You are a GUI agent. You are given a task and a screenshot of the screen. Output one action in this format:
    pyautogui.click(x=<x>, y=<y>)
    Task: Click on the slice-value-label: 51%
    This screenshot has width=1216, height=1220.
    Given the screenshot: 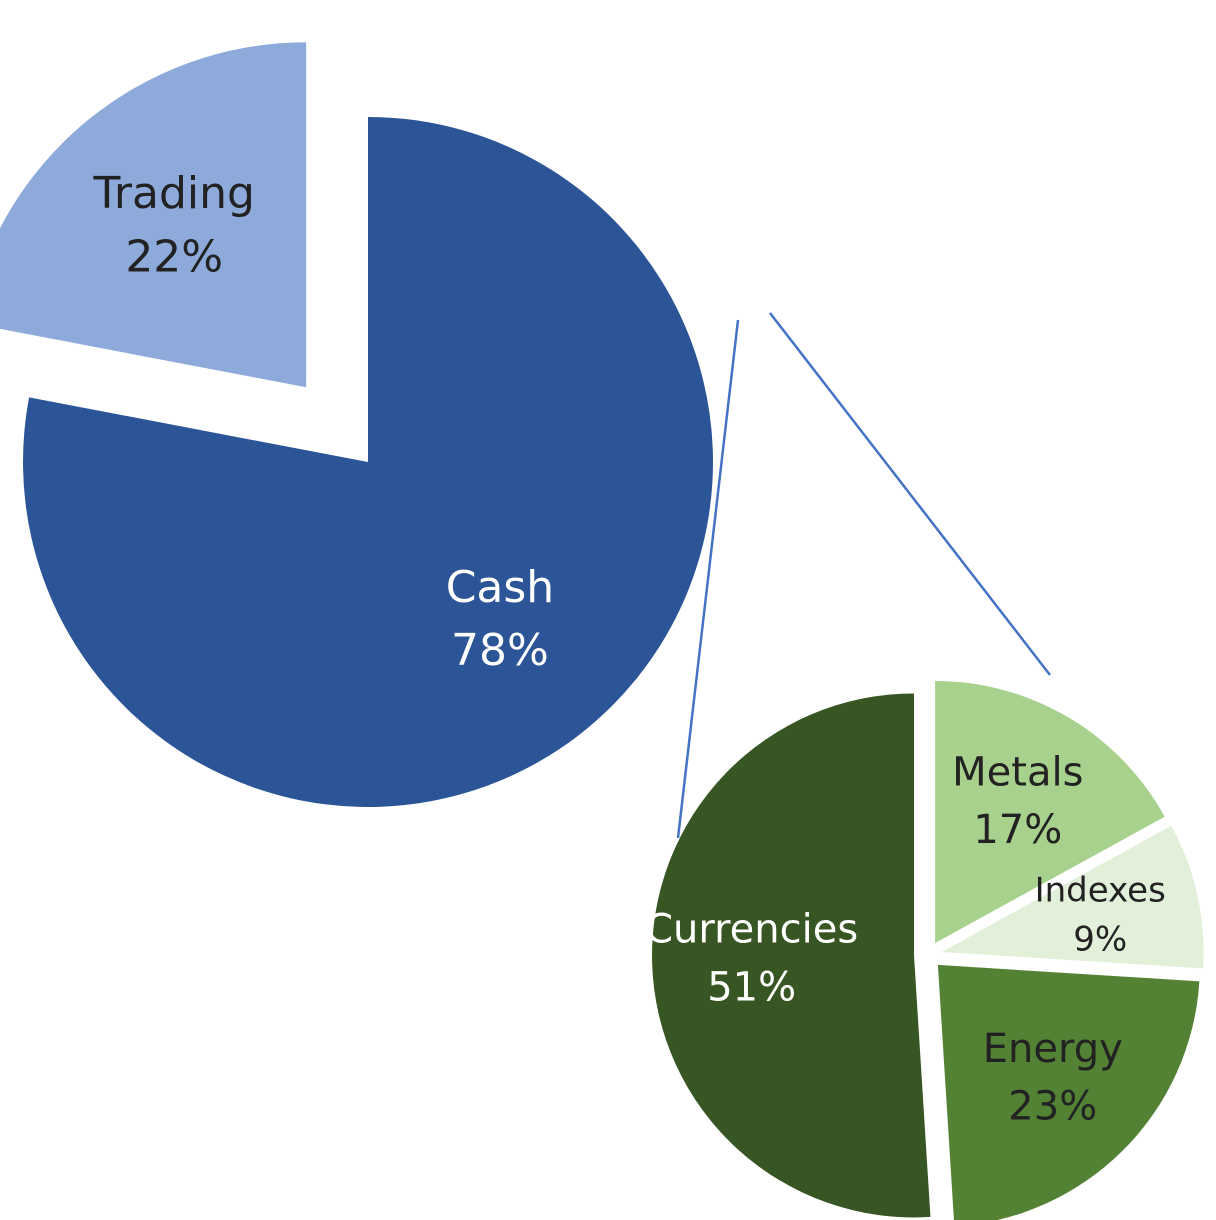 What is the action you would take?
    pyautogui.click(x=751, y=987)
    